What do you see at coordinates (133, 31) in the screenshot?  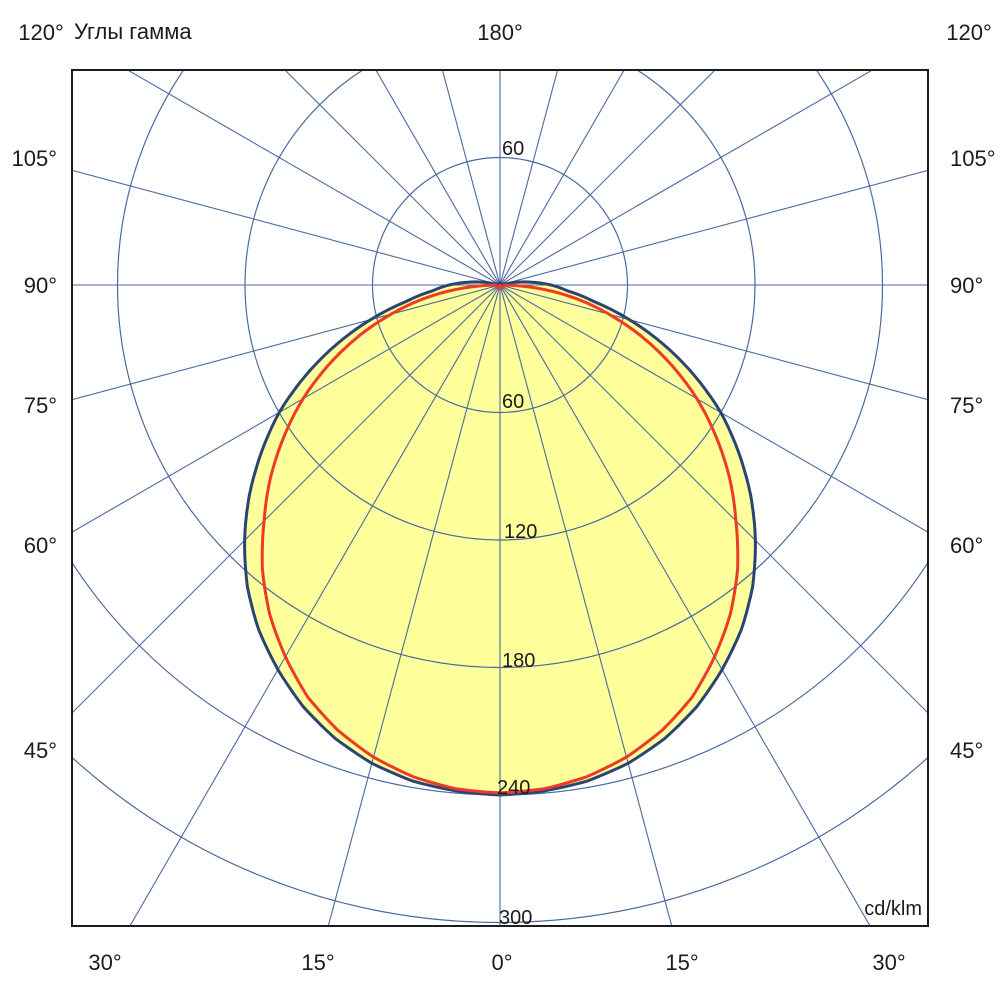 I see `chart-title: Углы гамма` at bounding box center [133, 31].